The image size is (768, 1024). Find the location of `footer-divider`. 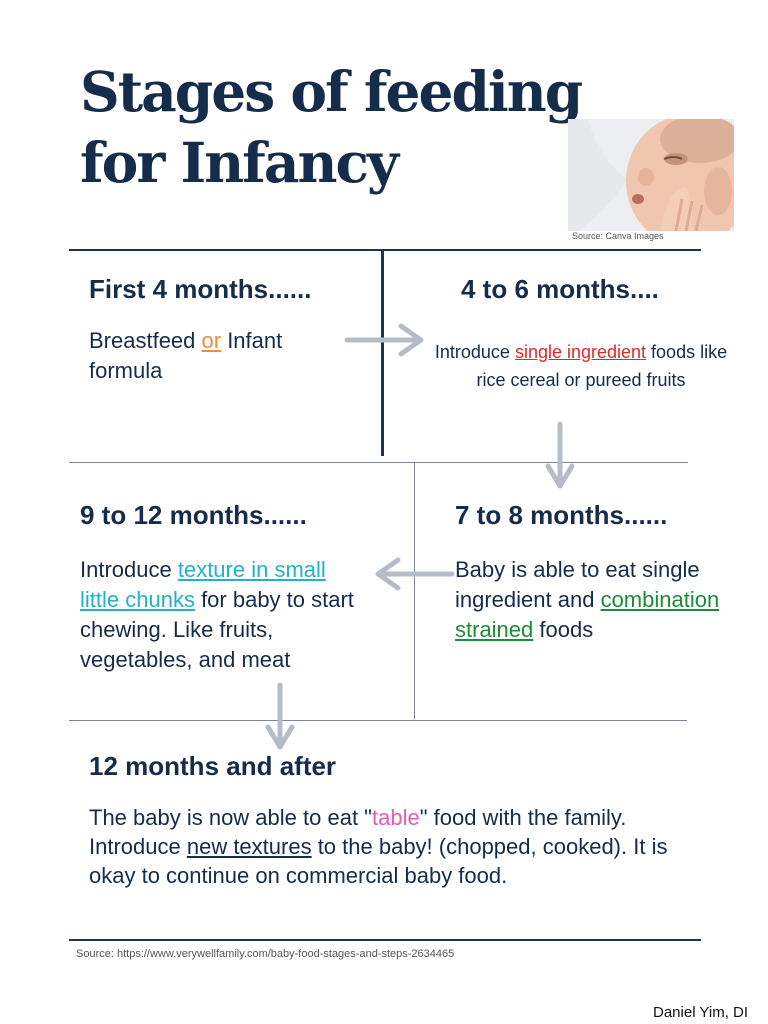

footer-divider is located at coordinates (385, 940).